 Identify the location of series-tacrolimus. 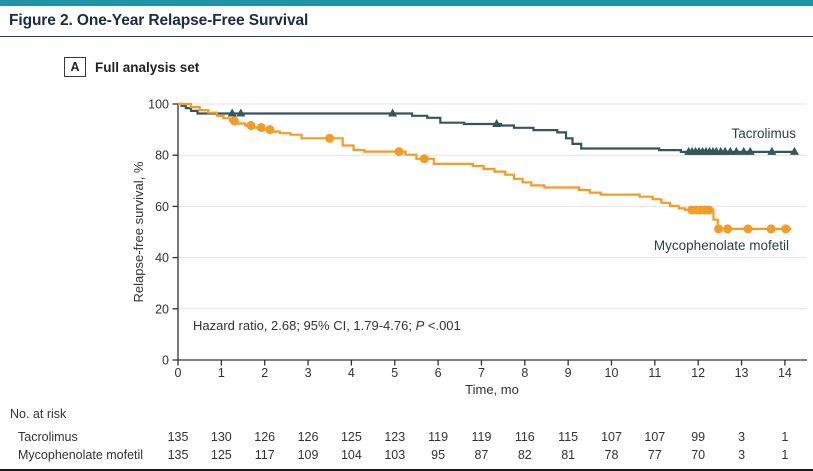
(488, 128).